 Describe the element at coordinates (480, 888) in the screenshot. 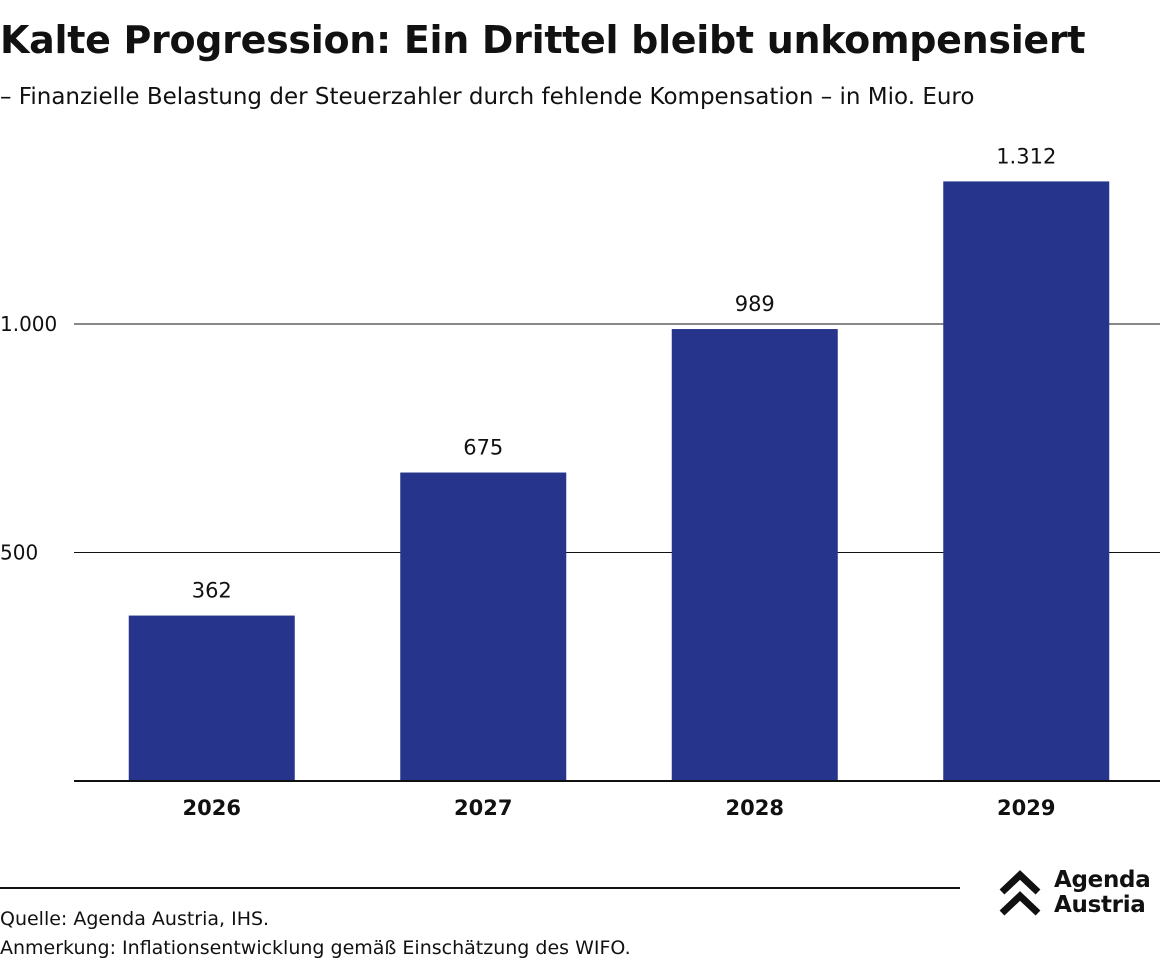

I see `footer-divider` at that location.